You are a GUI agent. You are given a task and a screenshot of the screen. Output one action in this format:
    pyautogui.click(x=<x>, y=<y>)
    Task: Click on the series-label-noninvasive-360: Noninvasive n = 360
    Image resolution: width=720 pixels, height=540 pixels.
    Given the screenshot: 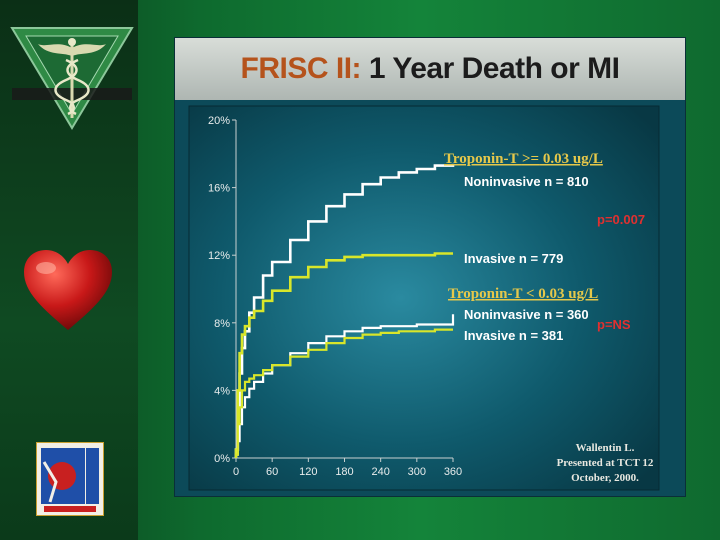 What is the action you would take?
    pyautogui.click(x=526, y=314)
    